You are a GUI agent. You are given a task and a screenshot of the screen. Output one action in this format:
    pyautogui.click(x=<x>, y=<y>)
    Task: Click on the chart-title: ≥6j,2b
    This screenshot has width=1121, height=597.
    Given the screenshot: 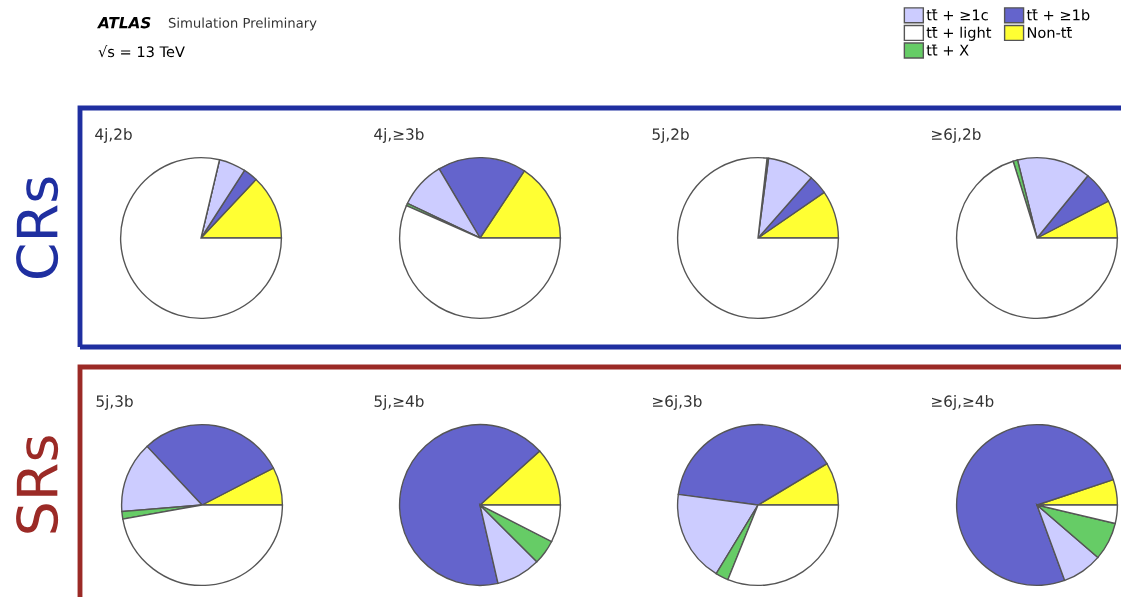 What is the action you would take?
    pyautogui.click(x=956, y=135)
    